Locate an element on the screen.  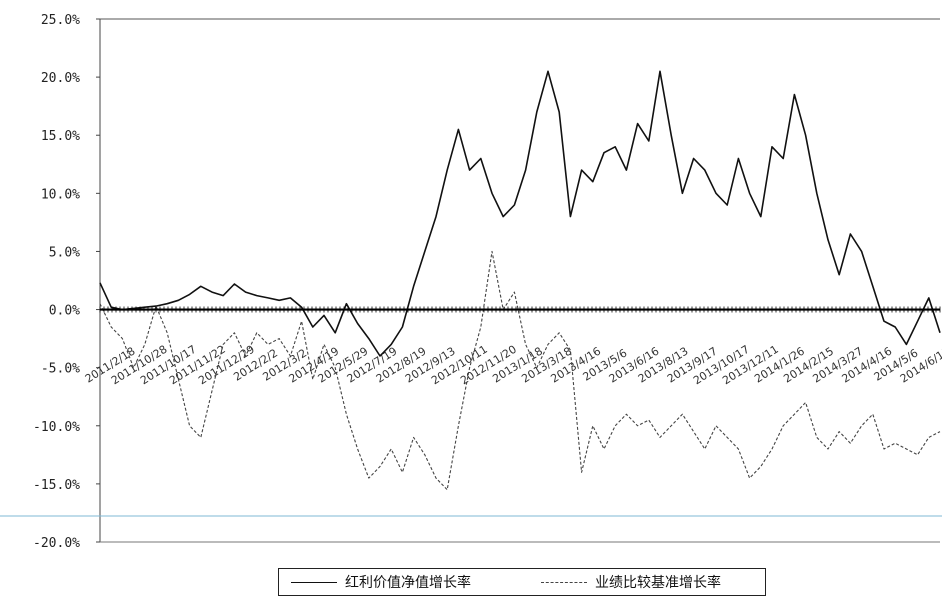
y-tick-label: 15.0% is located at coordinates (60, 136).